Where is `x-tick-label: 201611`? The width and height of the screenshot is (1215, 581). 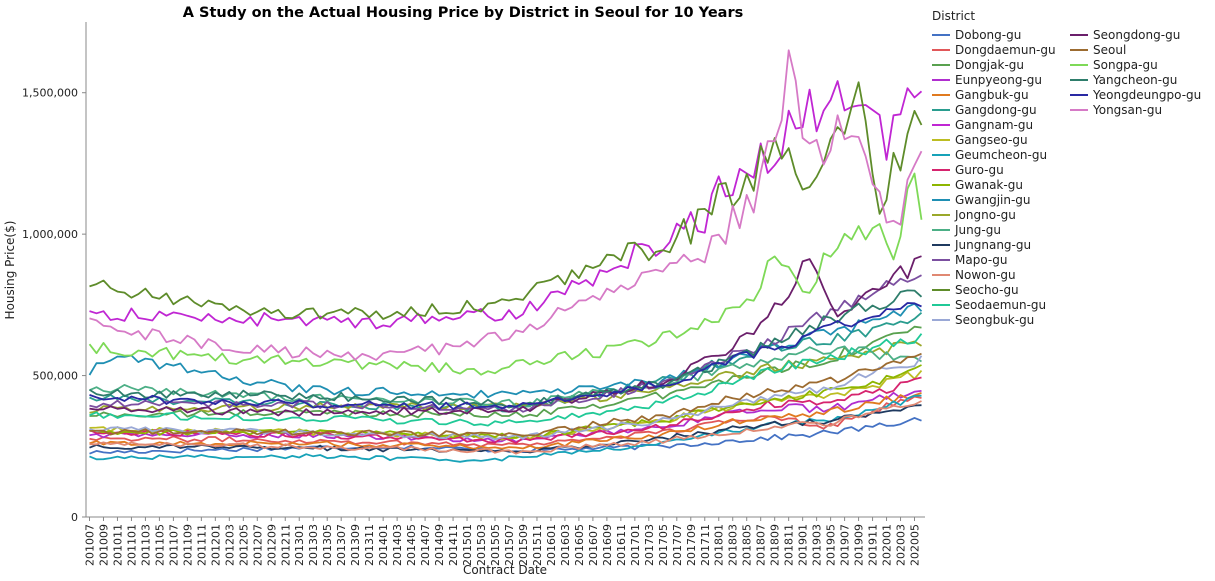
x-tick-label: 201611 is located at coordinates (621, 545).